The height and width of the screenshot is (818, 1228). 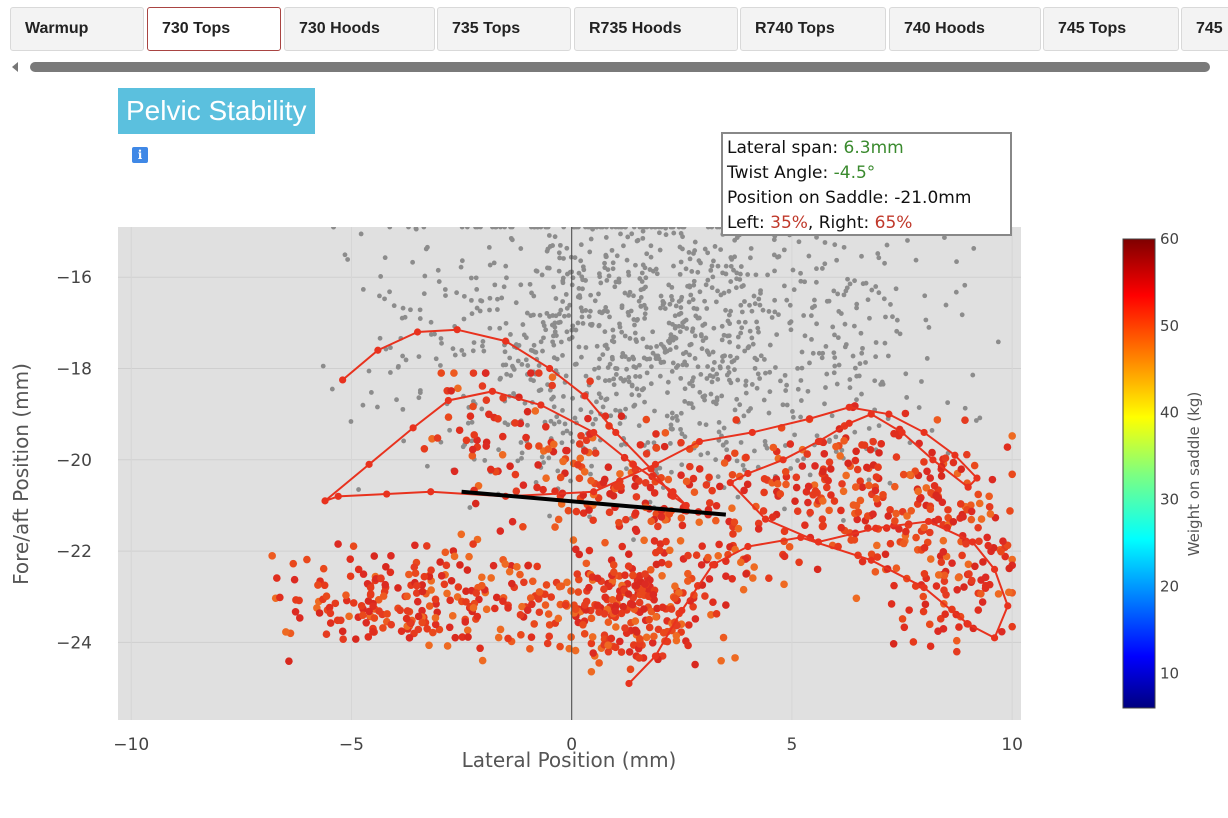 I want to click on tab-740-hoods: 740 Hoods, so click(x=965, y=29).